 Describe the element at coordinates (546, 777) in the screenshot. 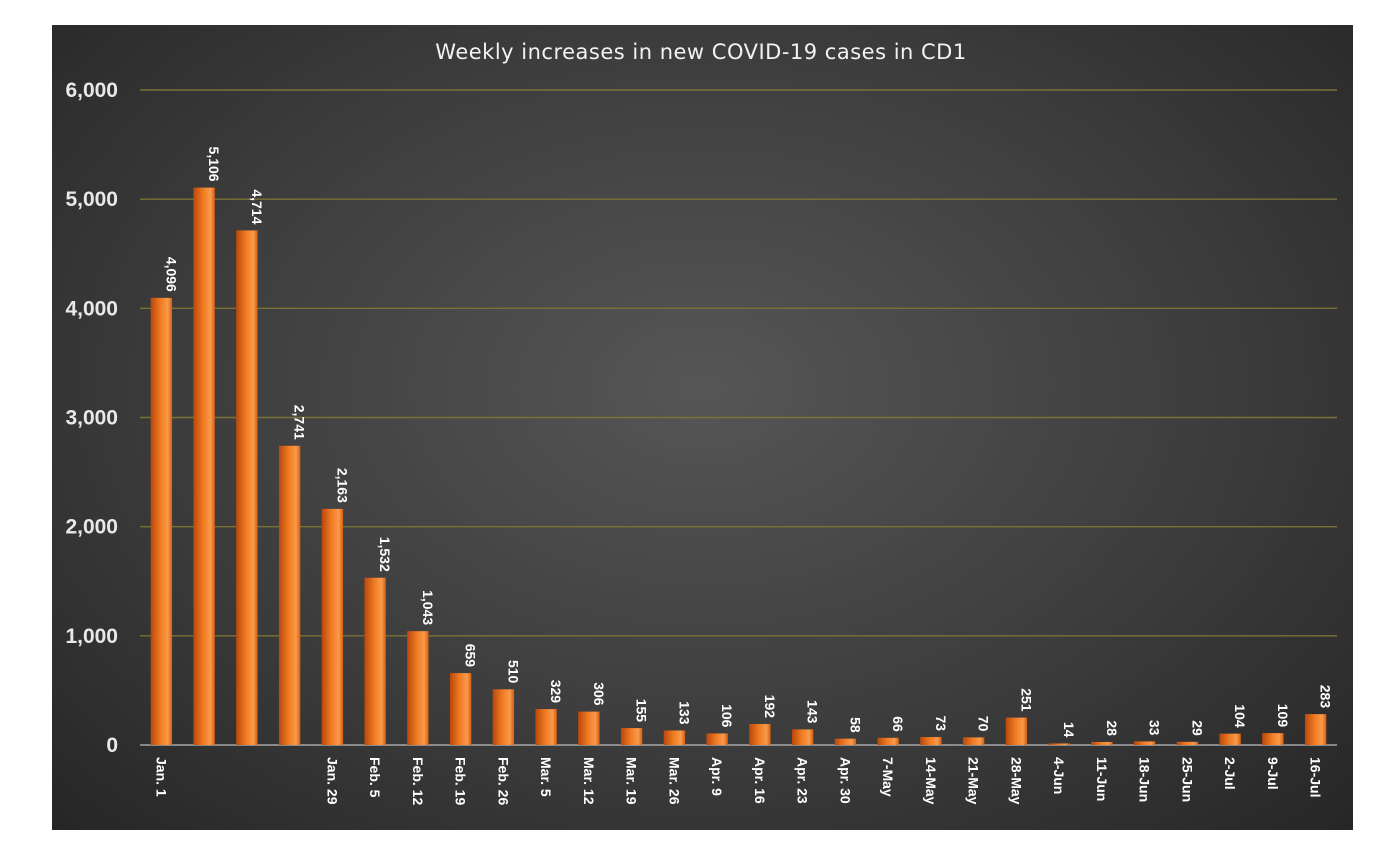

I see `x-tick-label: Mar. 5` at that location.